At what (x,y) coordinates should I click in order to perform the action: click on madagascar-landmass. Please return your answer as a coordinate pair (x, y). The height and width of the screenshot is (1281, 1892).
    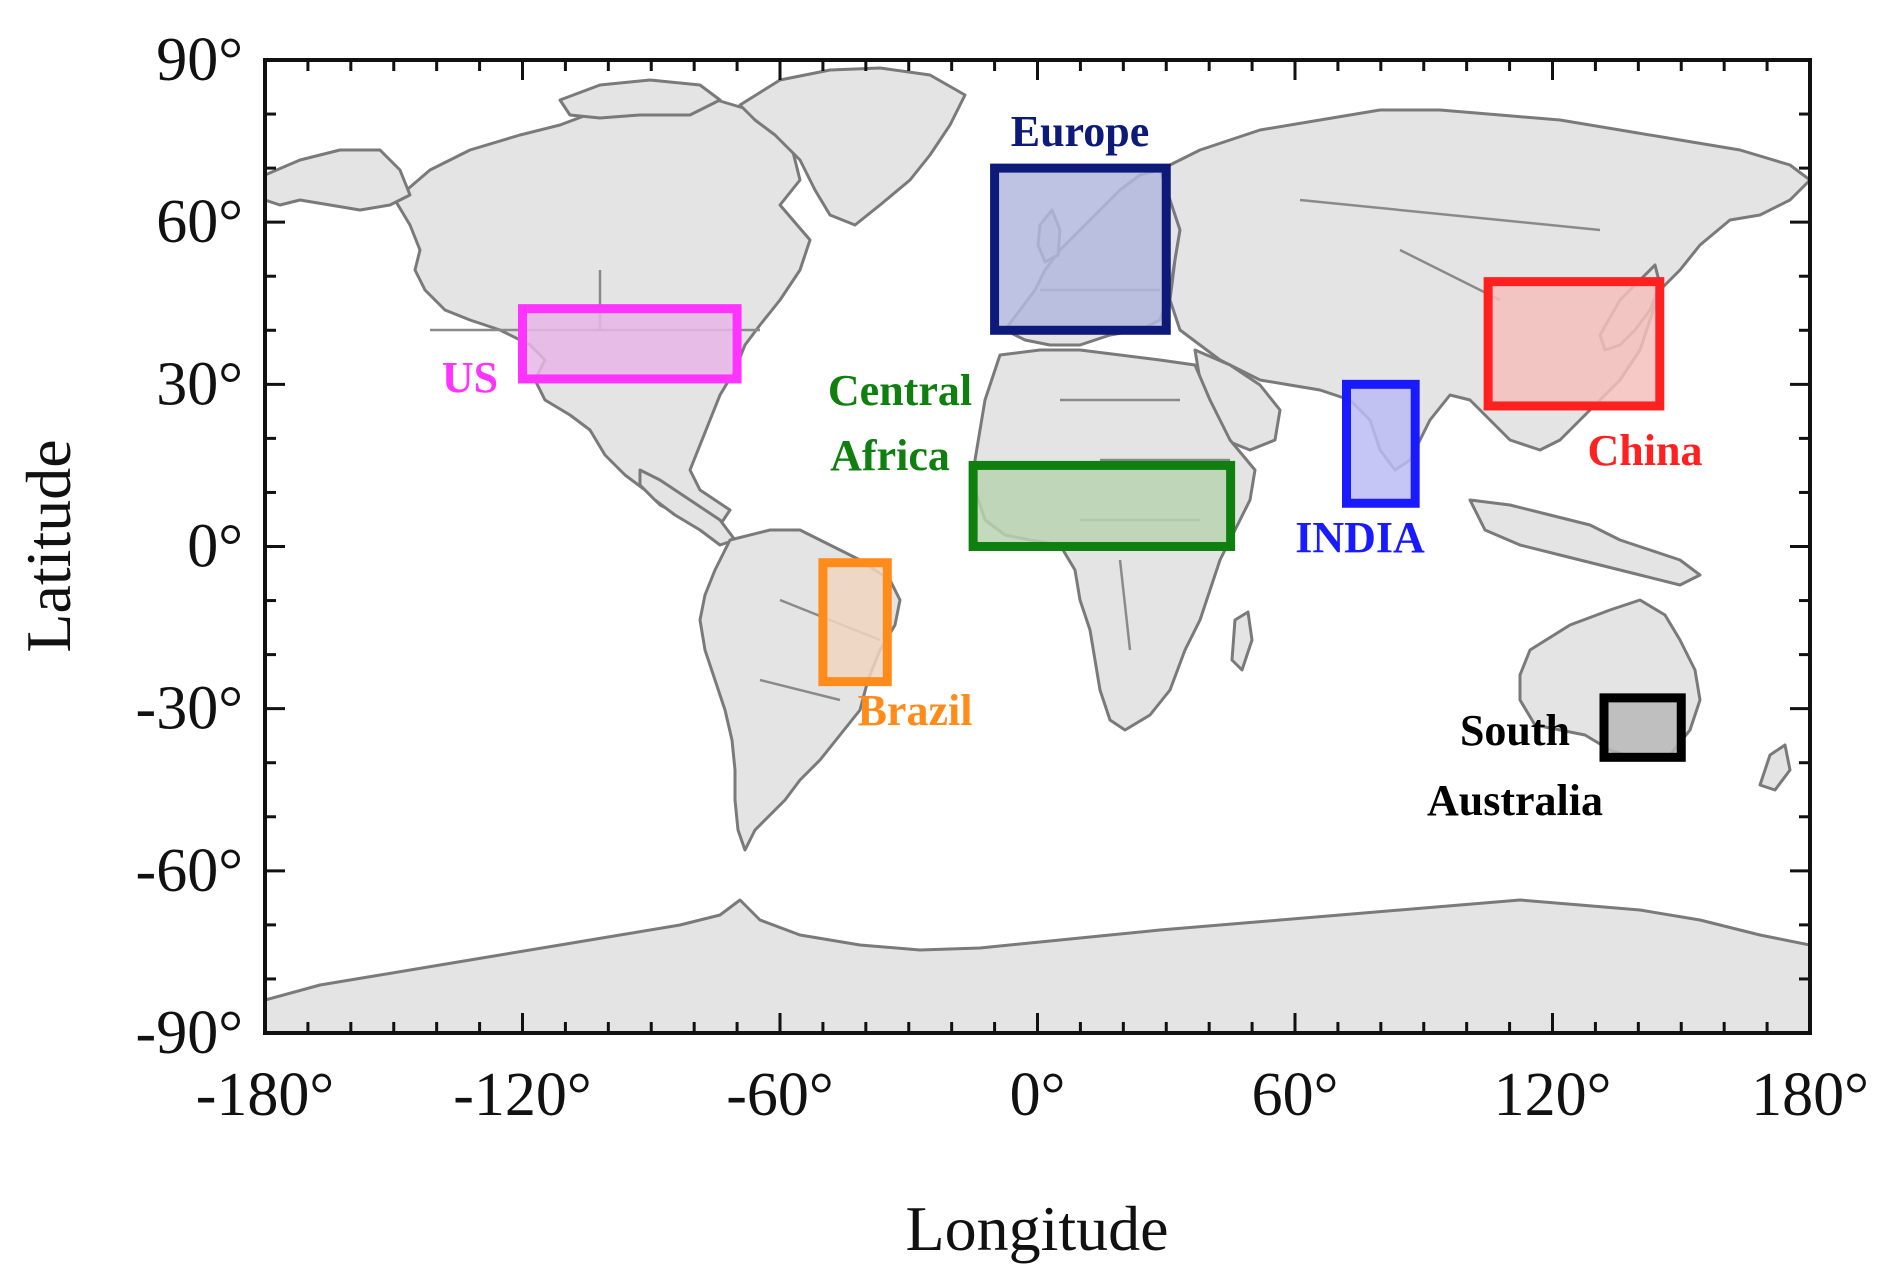
    Looking at the image, I should click on (1242, 641).